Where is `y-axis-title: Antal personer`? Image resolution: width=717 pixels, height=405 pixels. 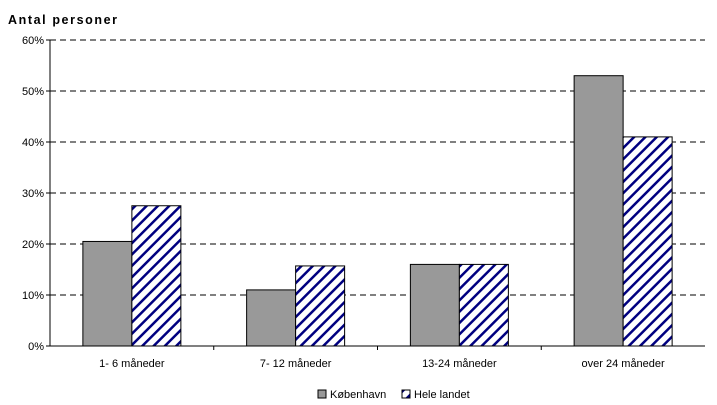 y-axis-title: Antal personer is located at coordinates (63, 20).